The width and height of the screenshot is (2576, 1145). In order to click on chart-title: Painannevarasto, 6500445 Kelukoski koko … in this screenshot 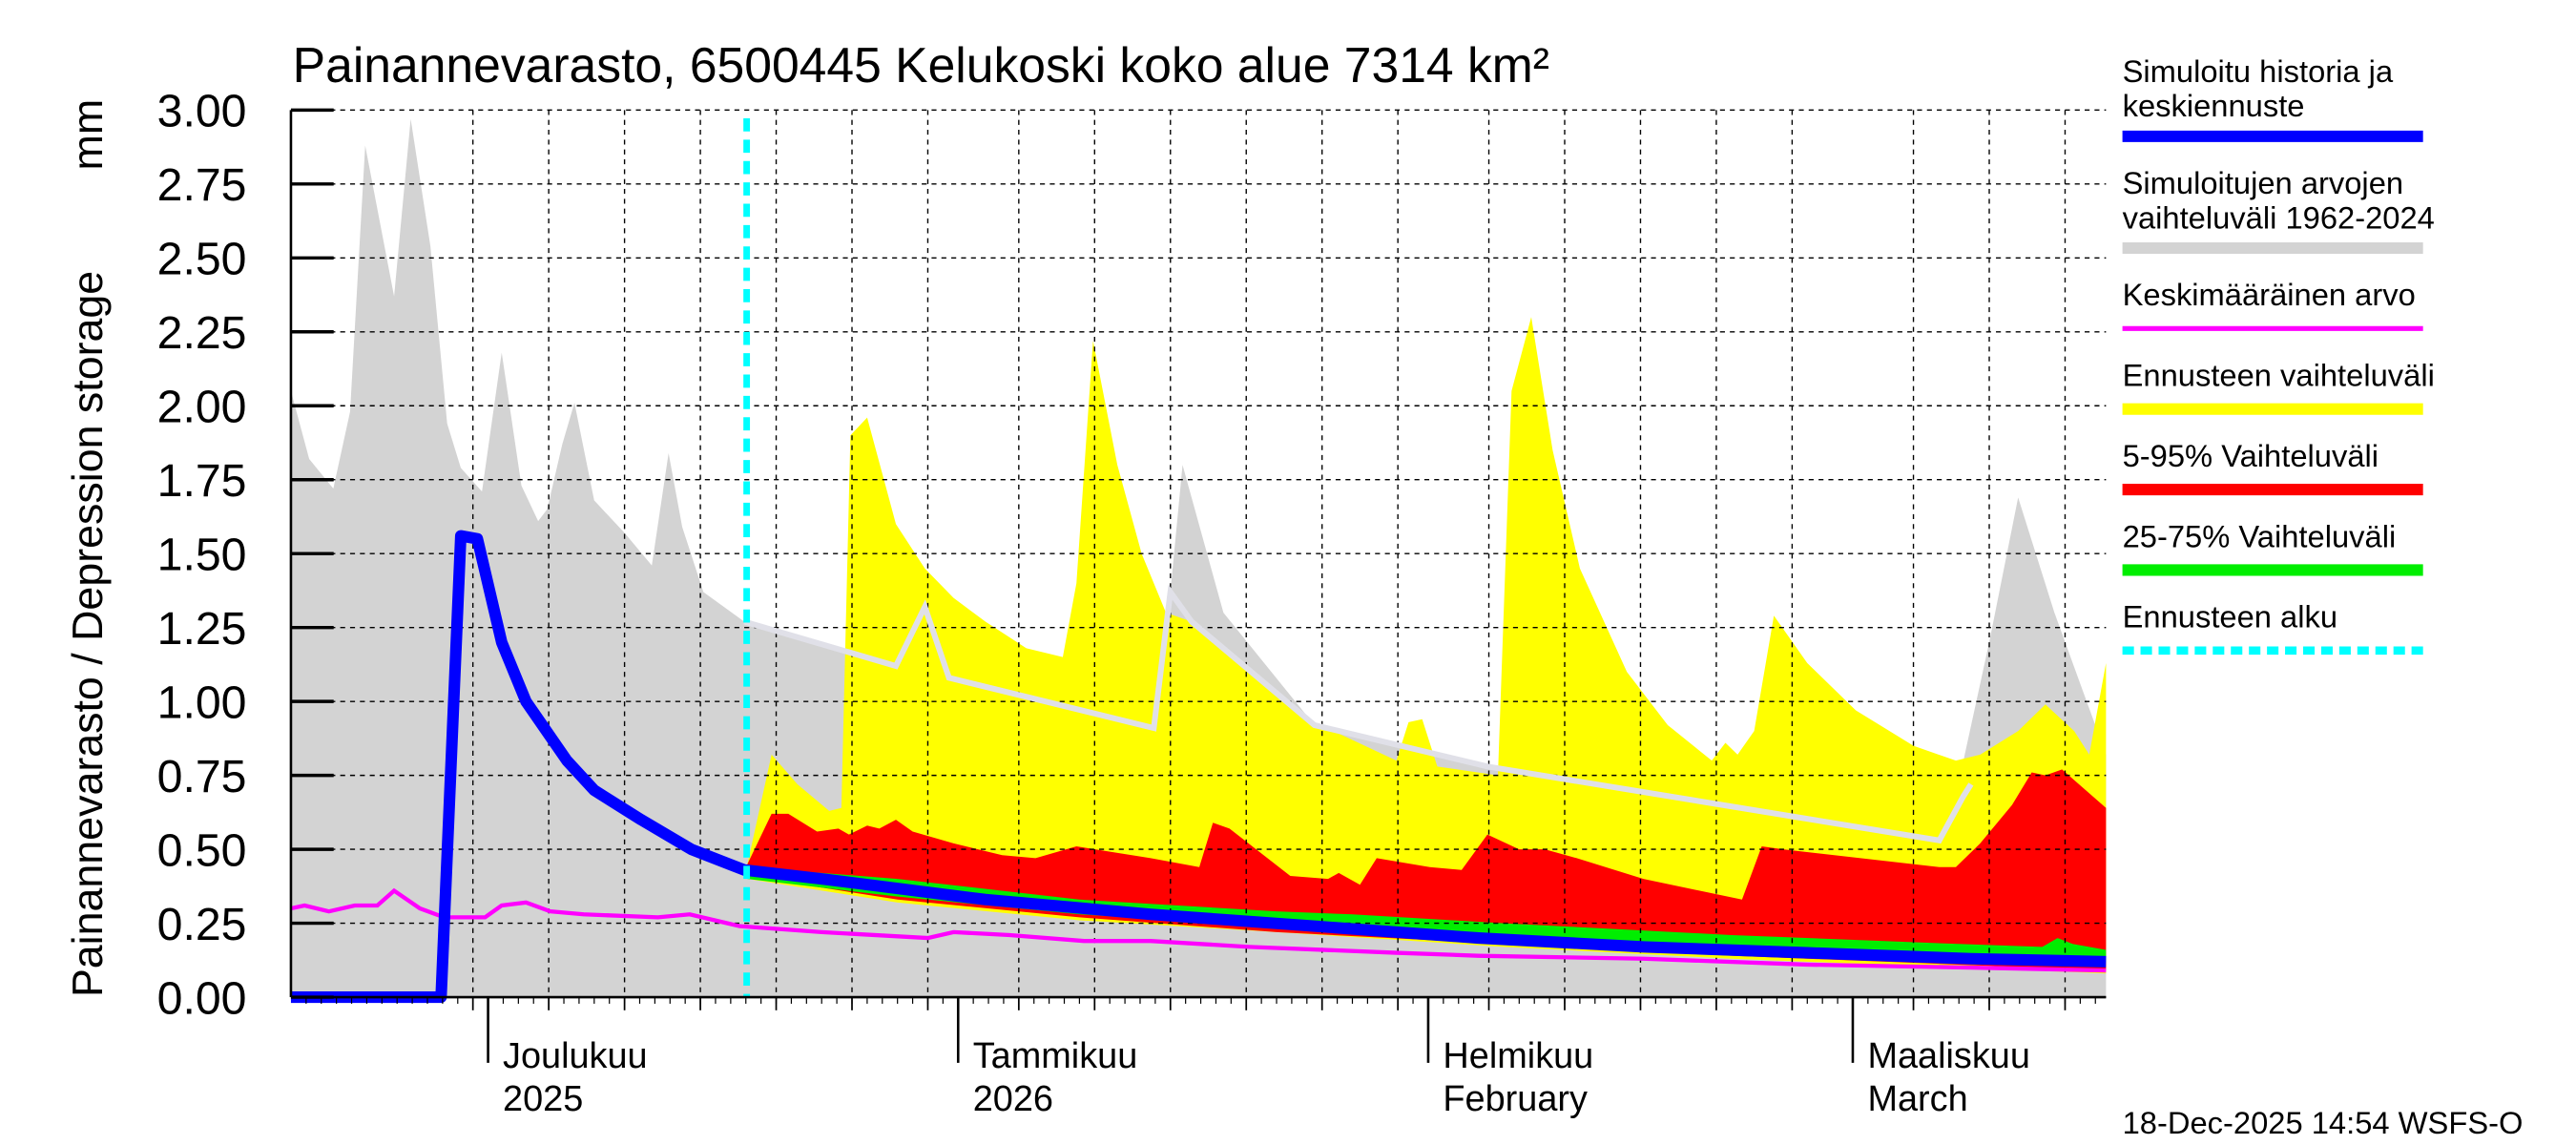, I will do `click(921, 65)`.